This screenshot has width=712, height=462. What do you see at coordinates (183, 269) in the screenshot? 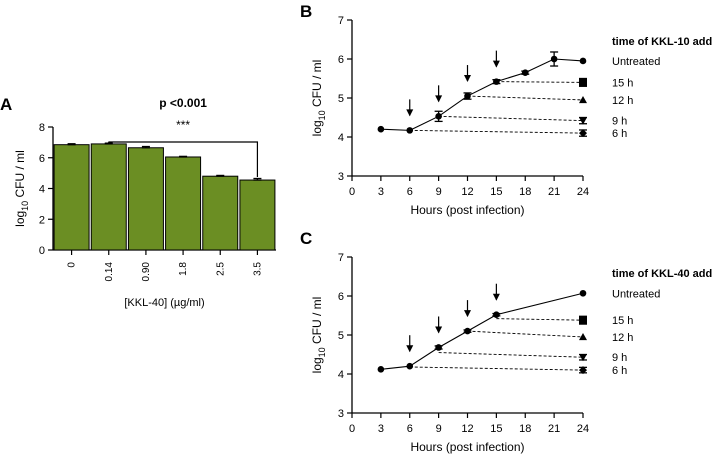
I see `x-tick-label: 1.8` at bounding box center [183, 269].